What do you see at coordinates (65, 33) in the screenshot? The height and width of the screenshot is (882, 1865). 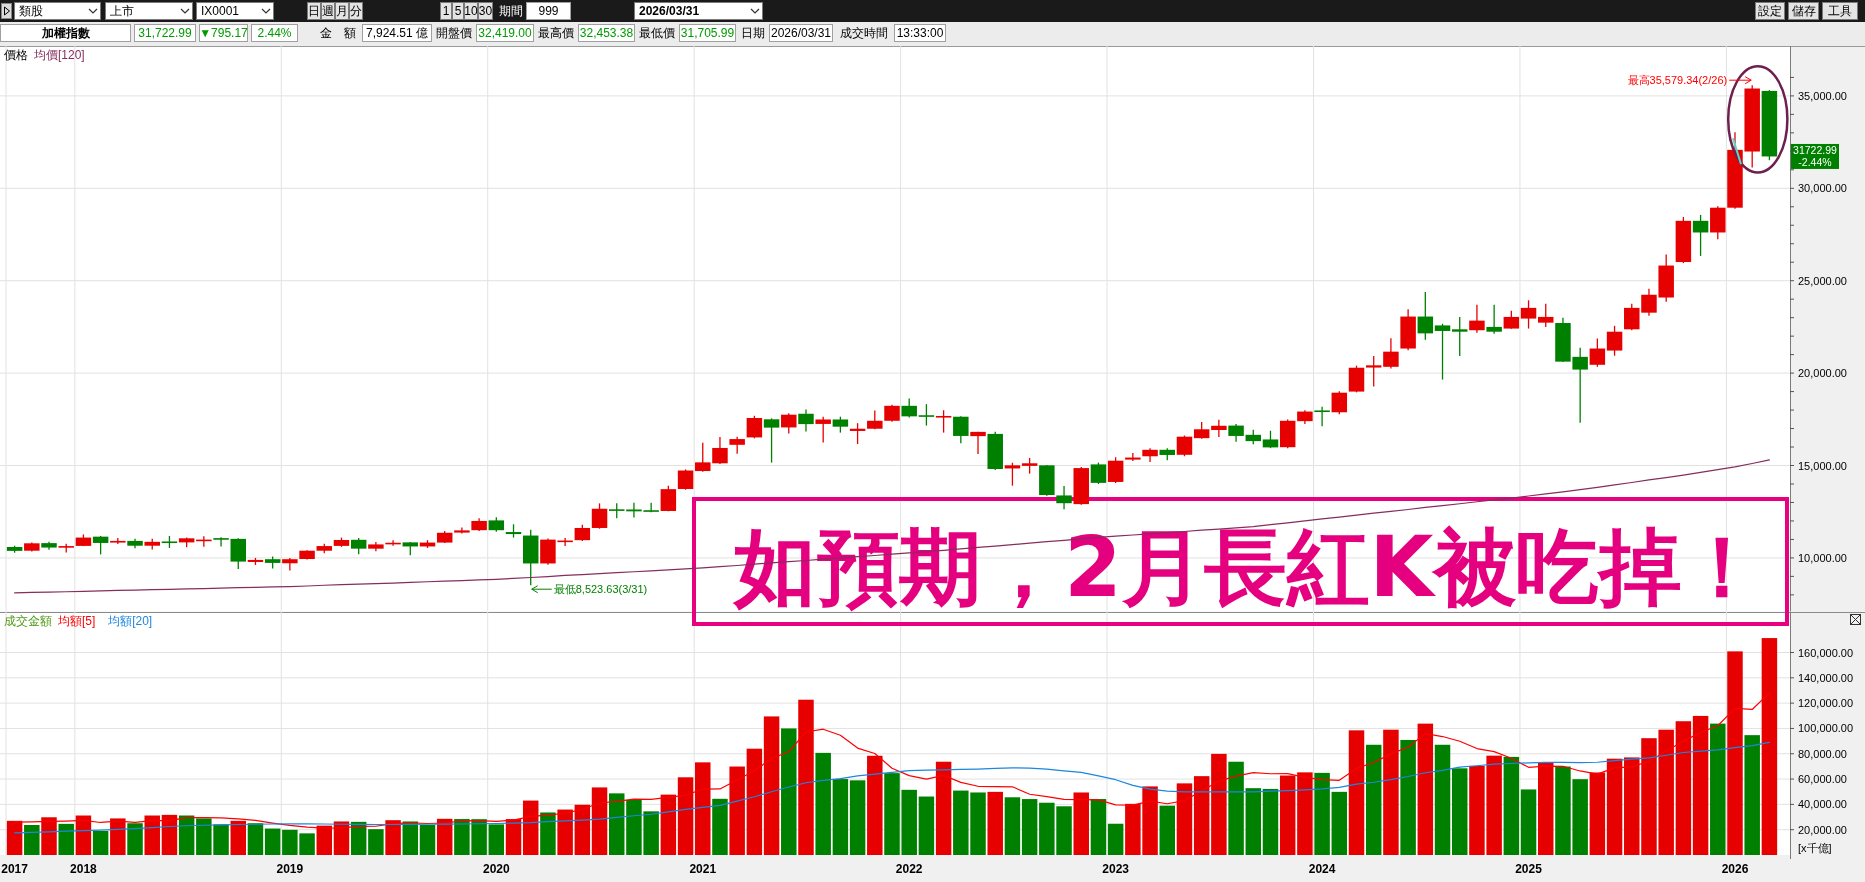 I see `text: 加權指數` at bounding box center [65, 33].